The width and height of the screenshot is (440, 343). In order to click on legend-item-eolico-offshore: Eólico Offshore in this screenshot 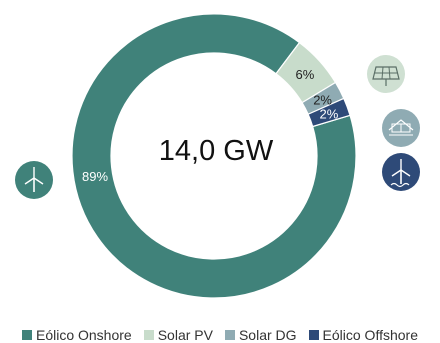, I will do `click(363, 335)`.